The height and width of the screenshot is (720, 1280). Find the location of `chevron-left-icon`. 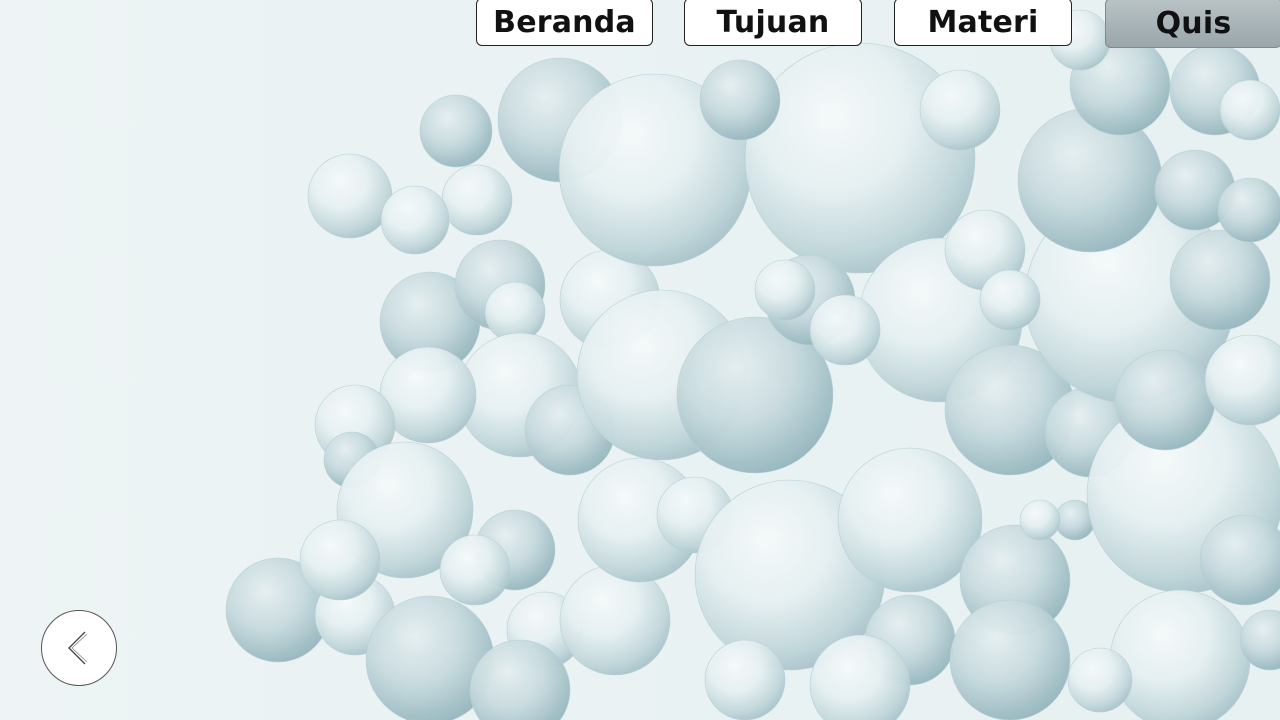

chevron-left-icon is located at coordinates (78, 648).